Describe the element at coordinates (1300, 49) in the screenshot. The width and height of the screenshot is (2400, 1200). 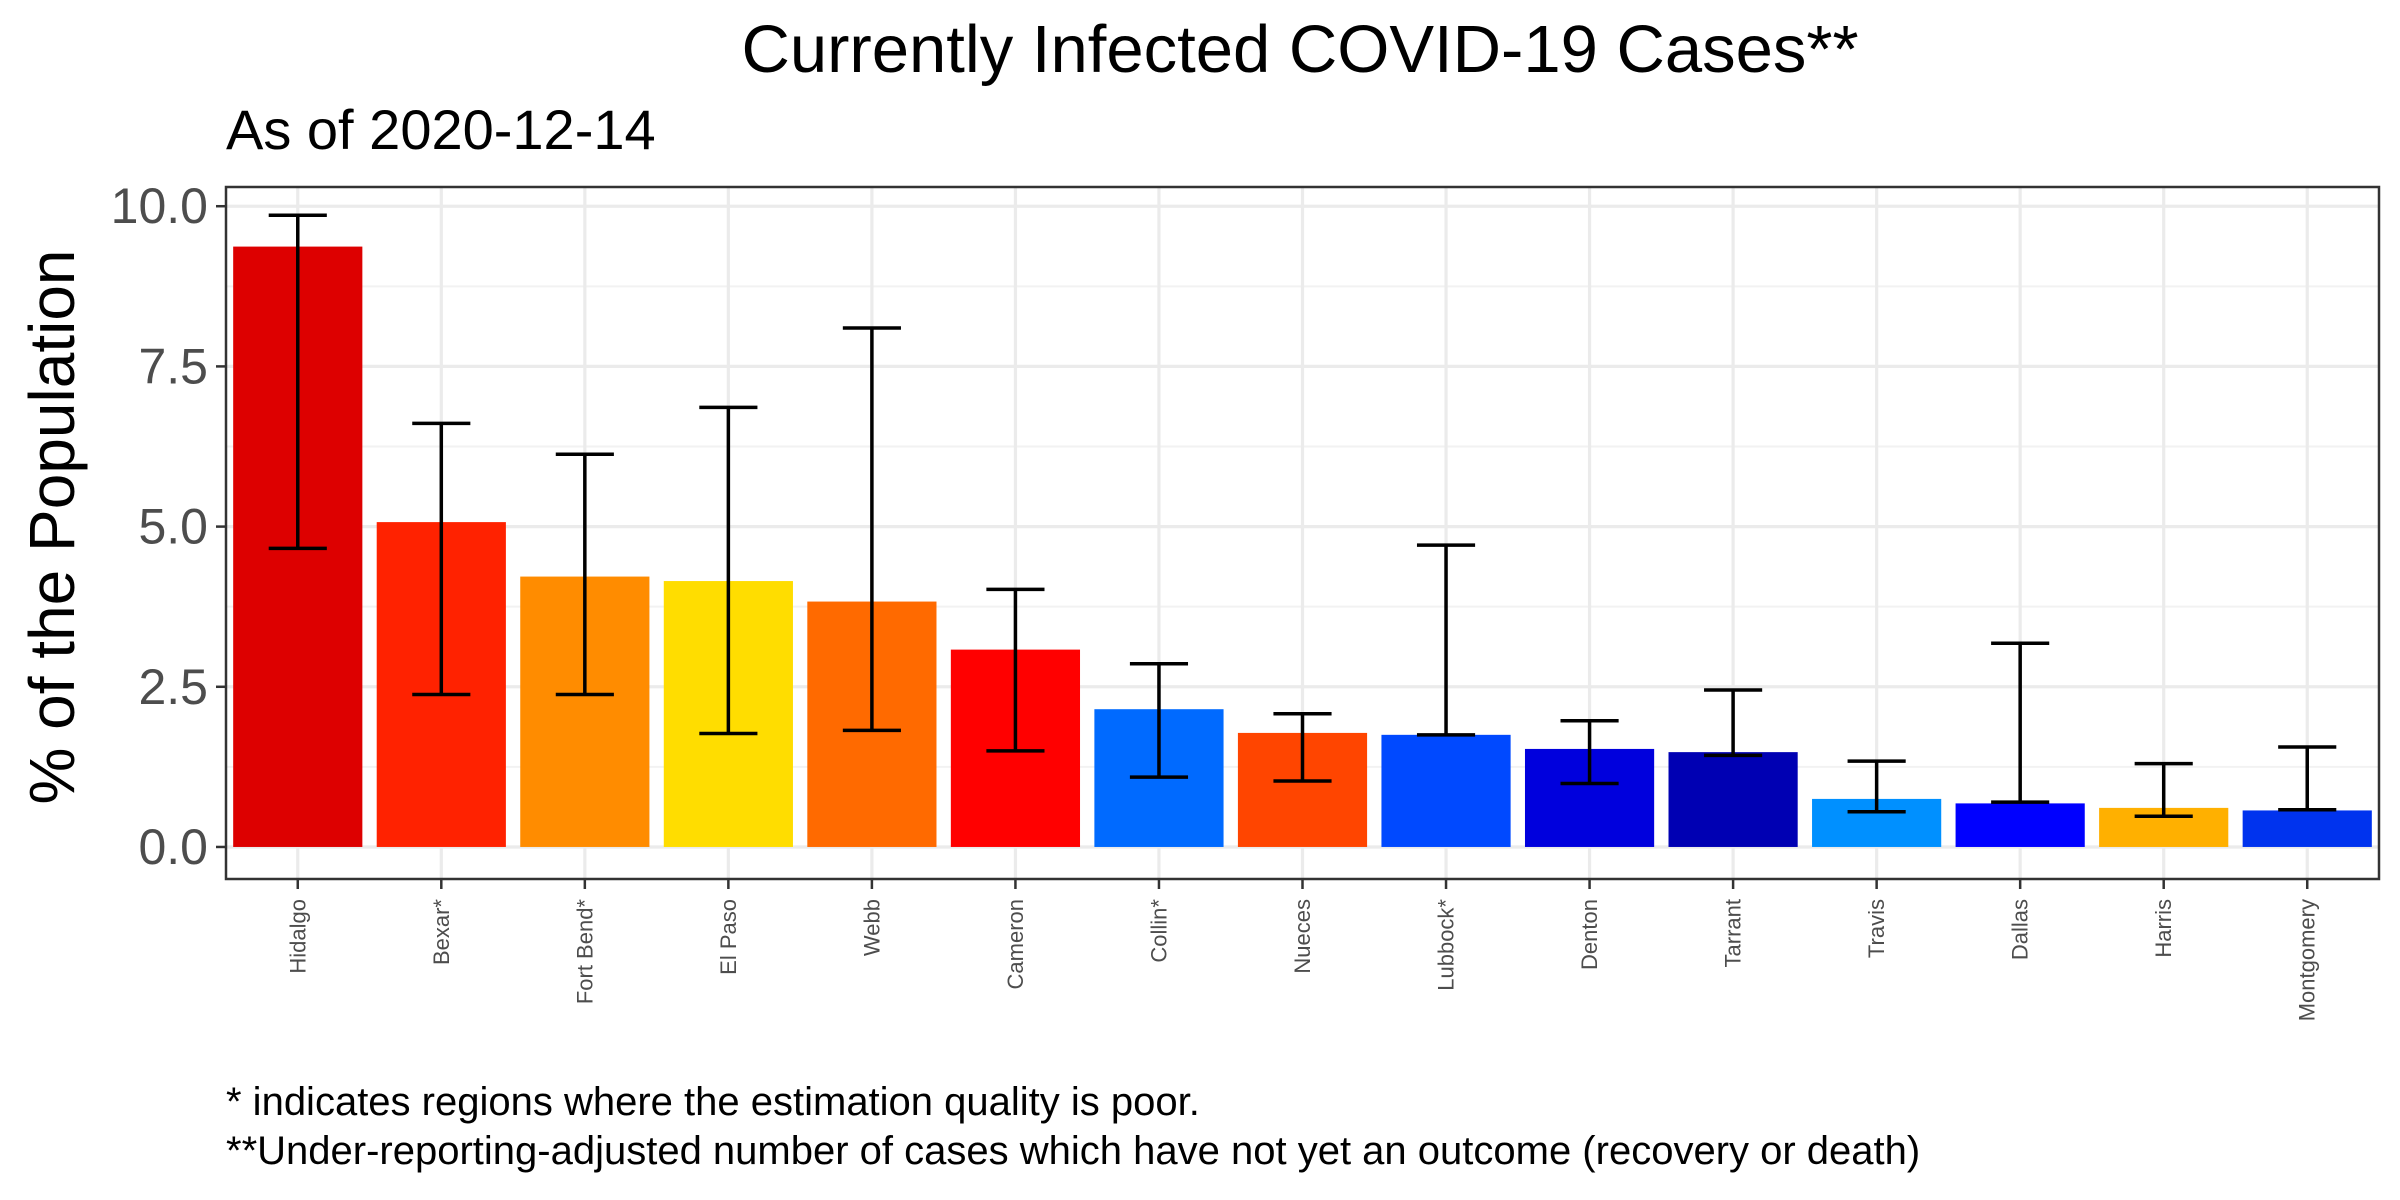
I see `chart-title: Currently Infected COVID-19 Cases**` at that location.